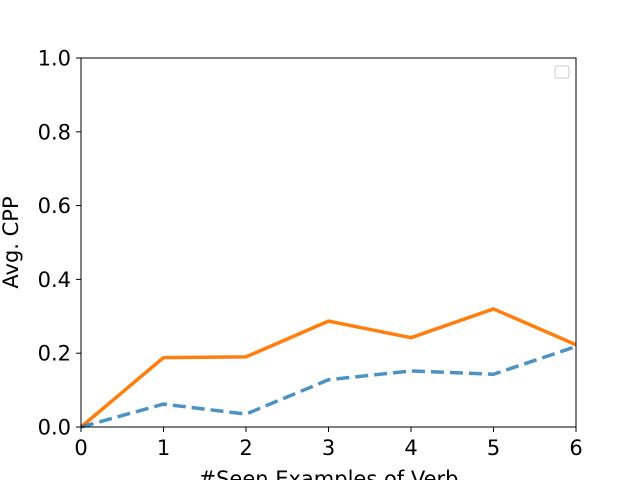  Describe the element at coordinates (11, 242) in the screenshot. I see `y-axis-label: Avg. CPP` at that location.